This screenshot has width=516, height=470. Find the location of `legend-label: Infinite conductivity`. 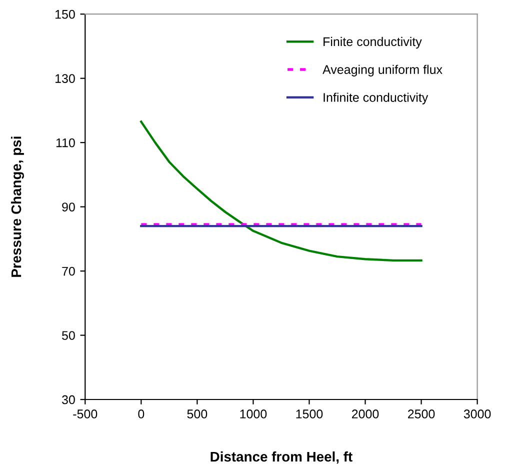

legend-label: Infinite conductivity is located at coordinates (376, 98).